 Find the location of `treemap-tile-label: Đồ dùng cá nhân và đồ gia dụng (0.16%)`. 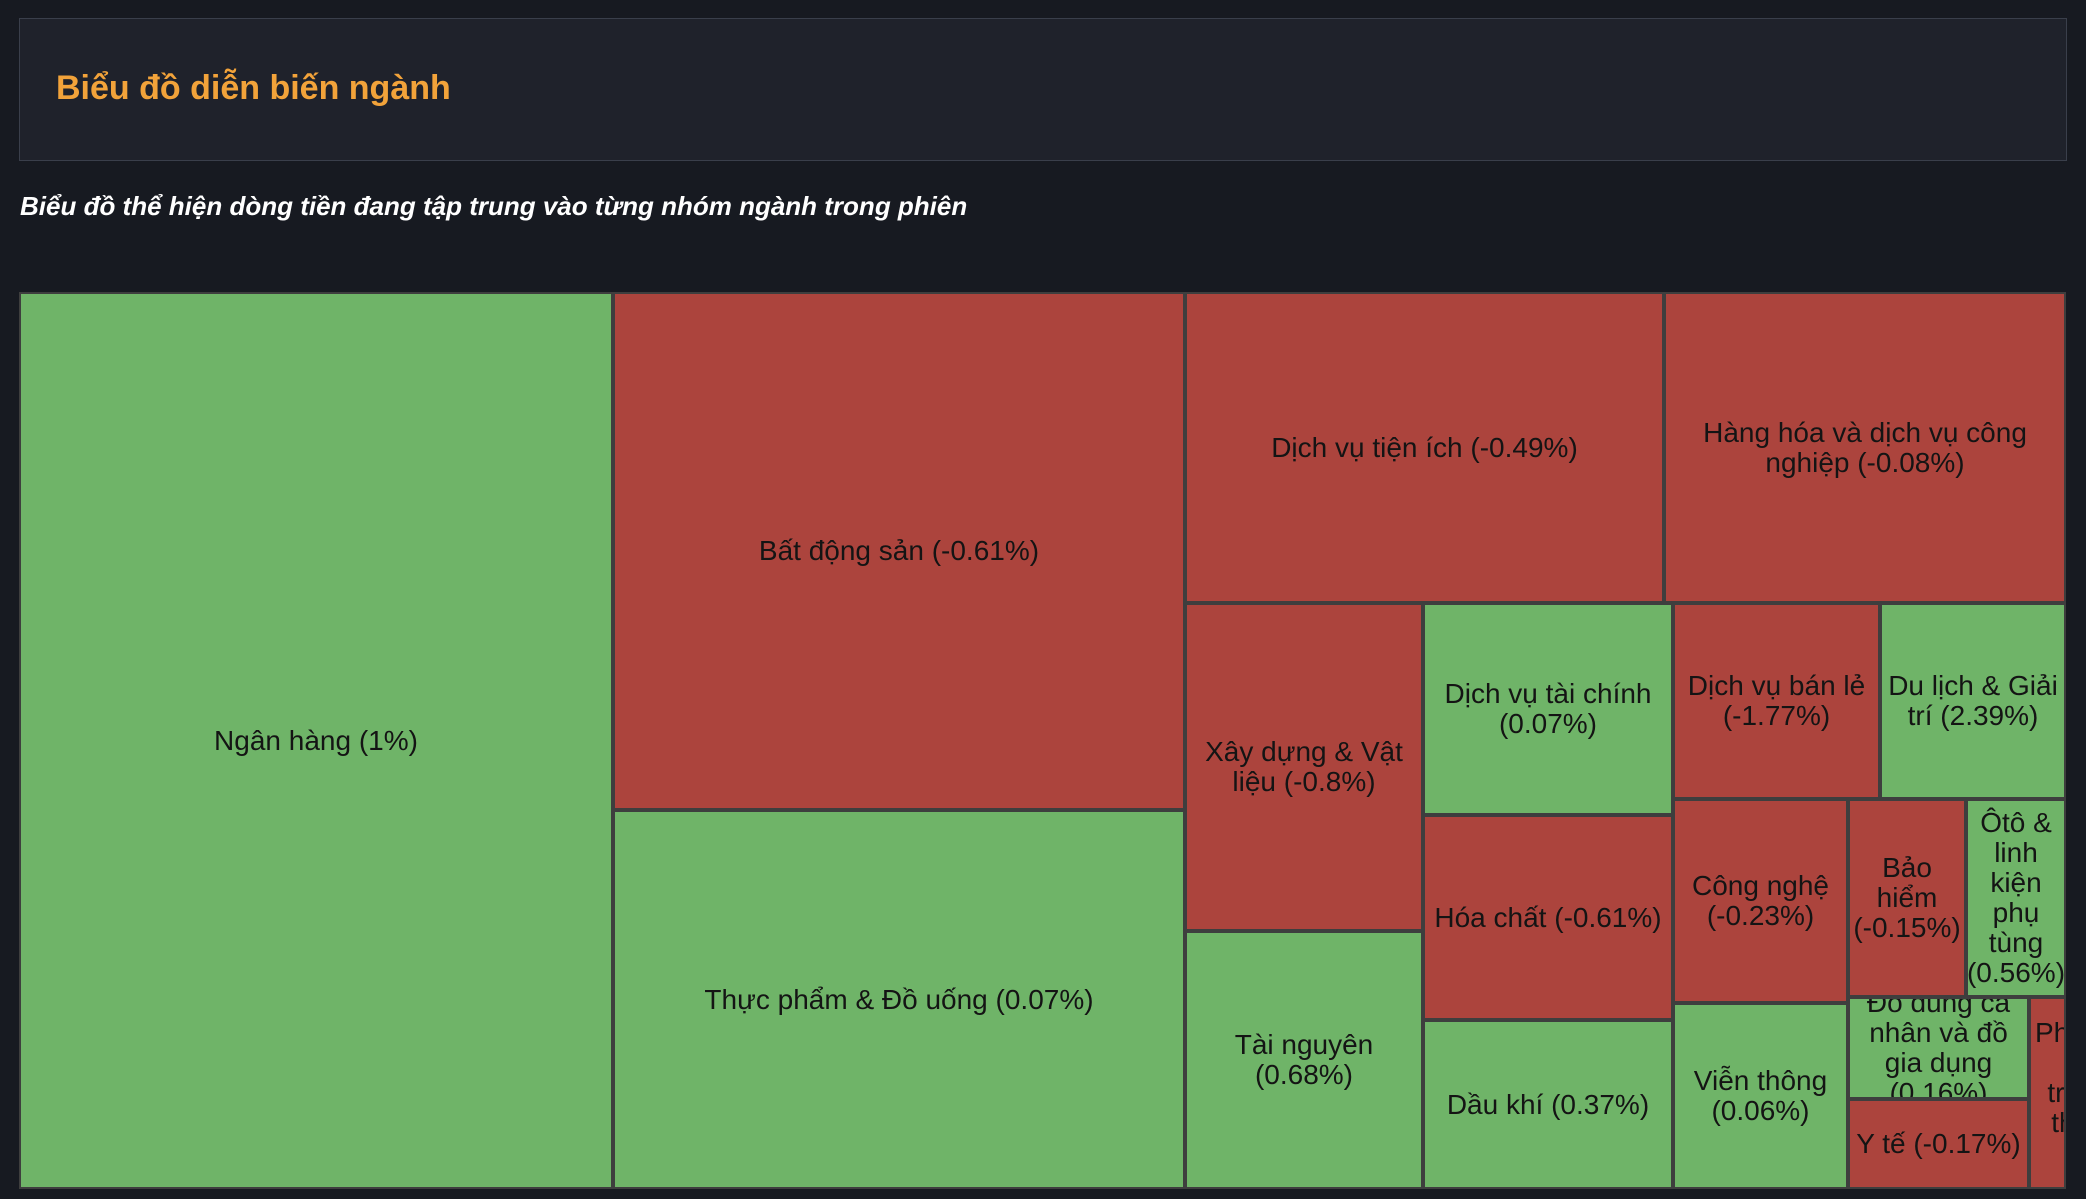

treemap-tile-label: Đồ dùng cá nhân và đồ gia dụng (0.16%) is located at coordinates (1938, 1048).